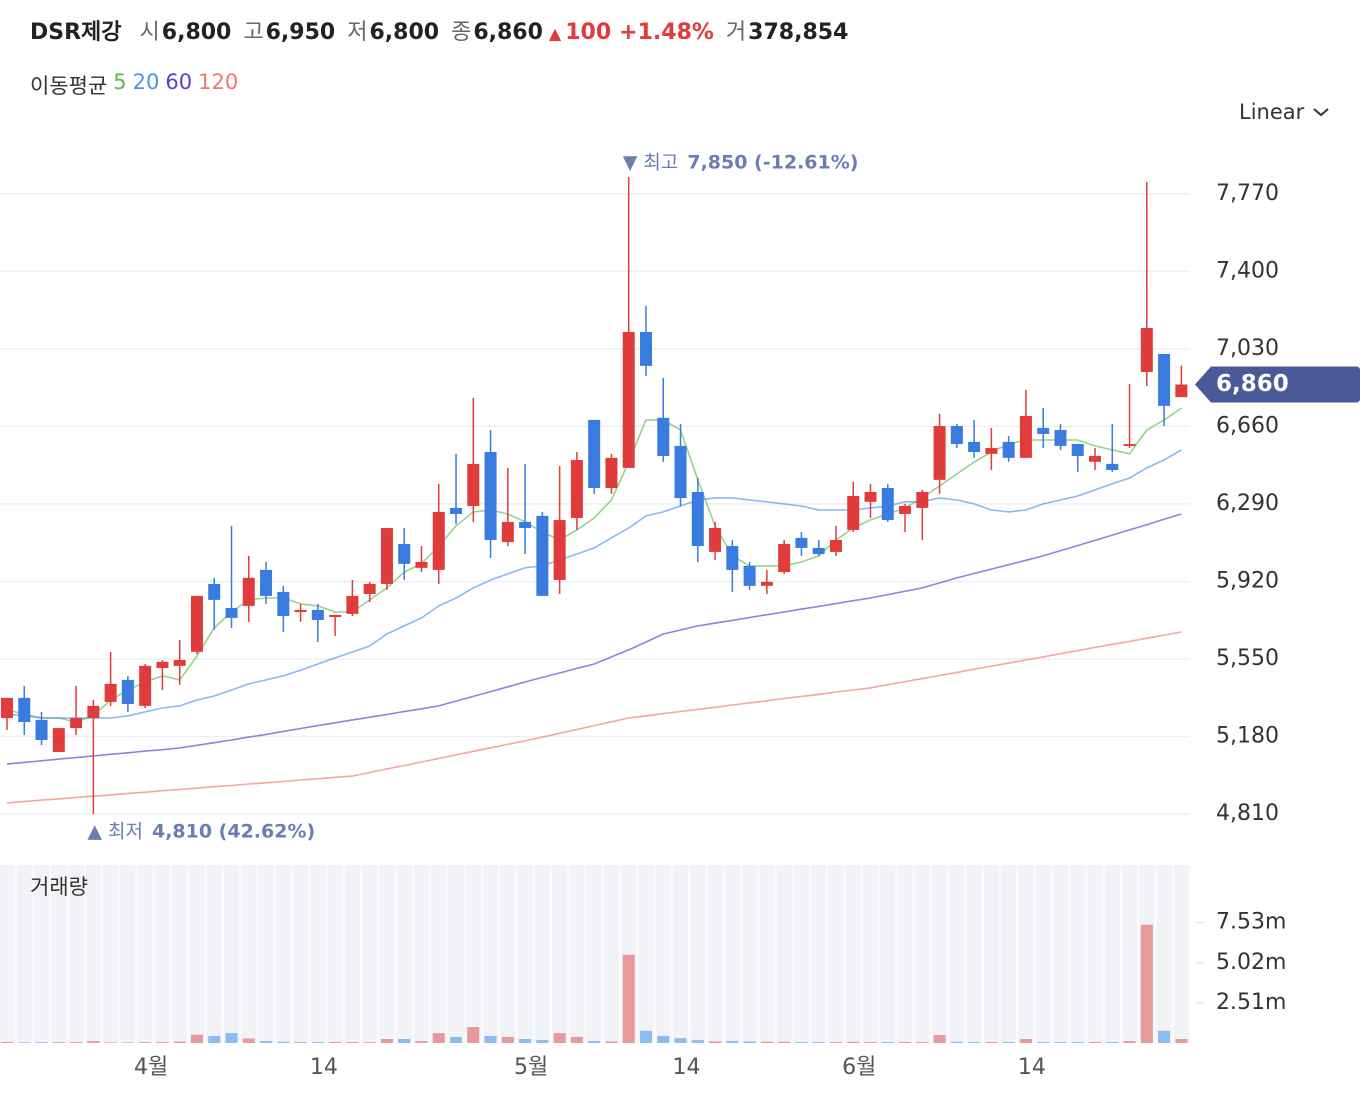  I want to click on change: 100, so click(588, 32).